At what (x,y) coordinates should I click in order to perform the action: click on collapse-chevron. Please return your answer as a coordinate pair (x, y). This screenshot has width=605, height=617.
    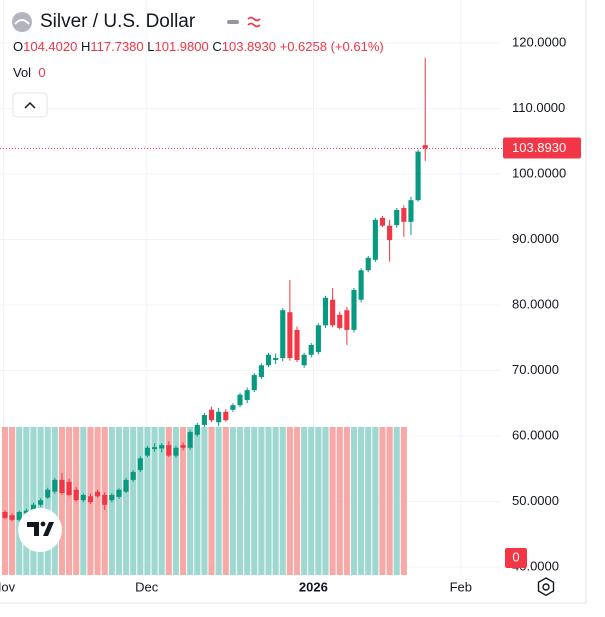
    Looking at the image, I should click on (30, 105).